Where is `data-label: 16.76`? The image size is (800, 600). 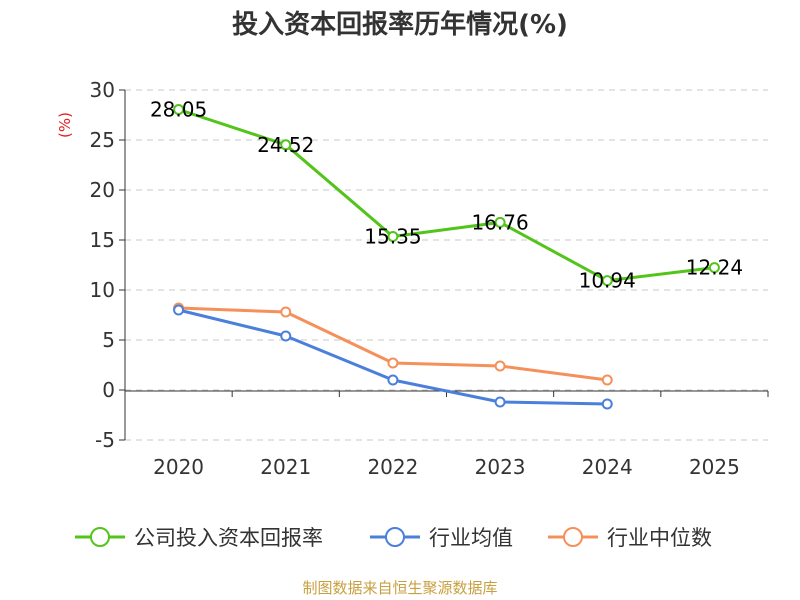 data-label: 16.76 is located at coordinates (499, 222).